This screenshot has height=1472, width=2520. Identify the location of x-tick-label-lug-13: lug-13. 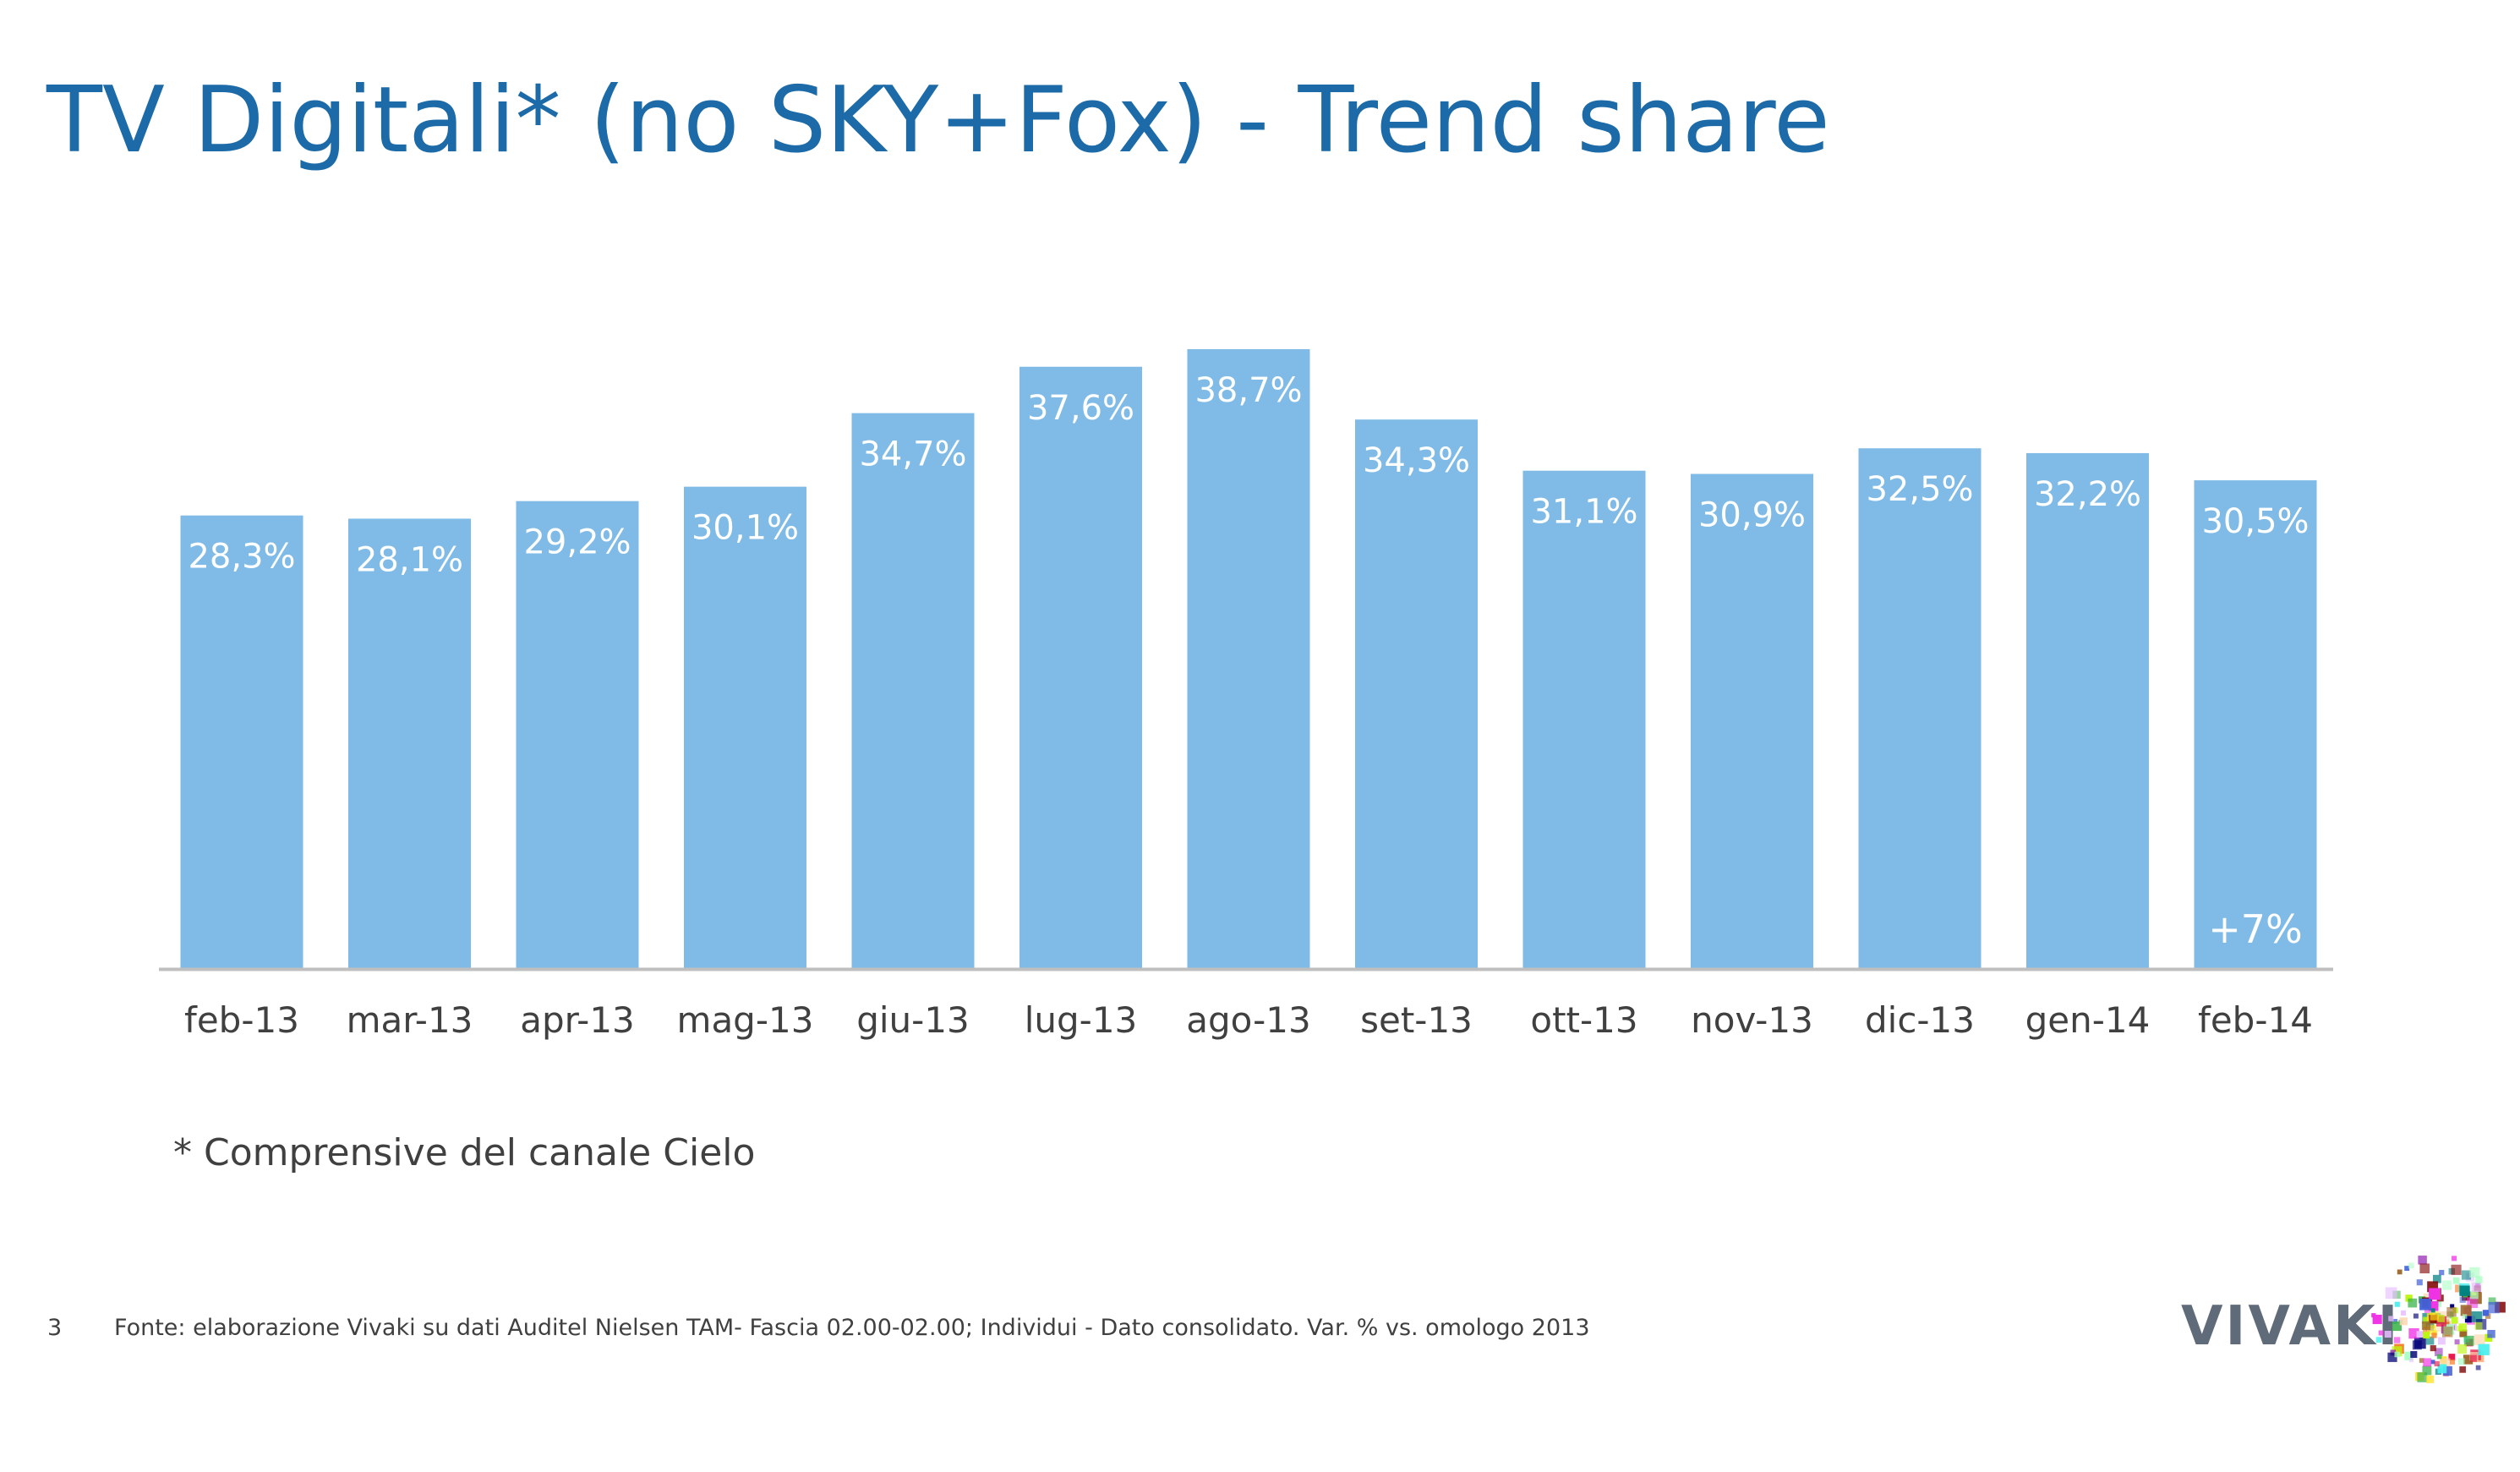
(1081, 1020).